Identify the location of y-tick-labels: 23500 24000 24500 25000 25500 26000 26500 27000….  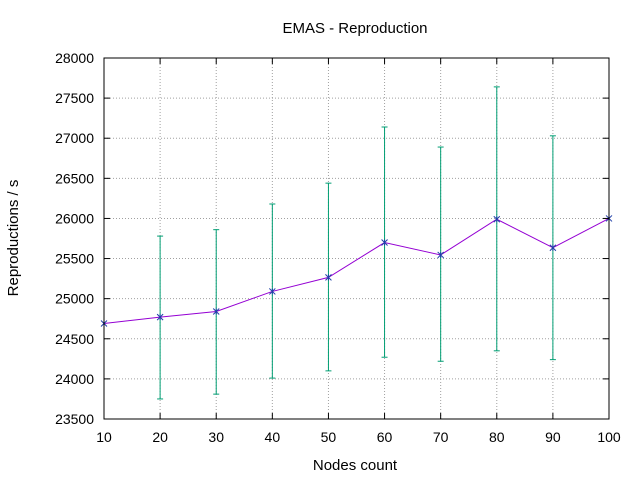
(74, 238).